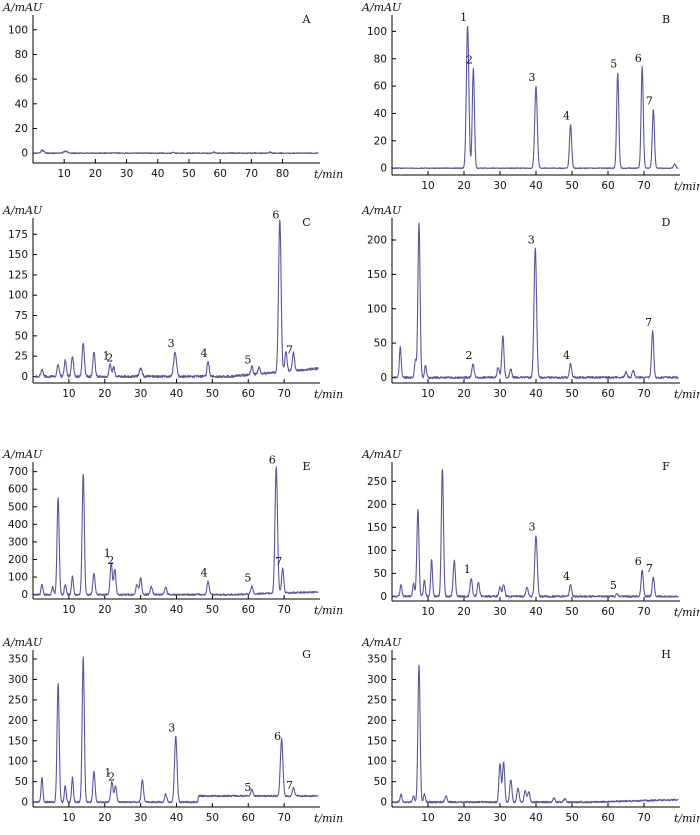 The width and height of the screenshot is (700, 835). What do you see at coordinates (282, 174) in the screenshot?
I see `x-tick-label: 80` at bounding box center [282, 174].